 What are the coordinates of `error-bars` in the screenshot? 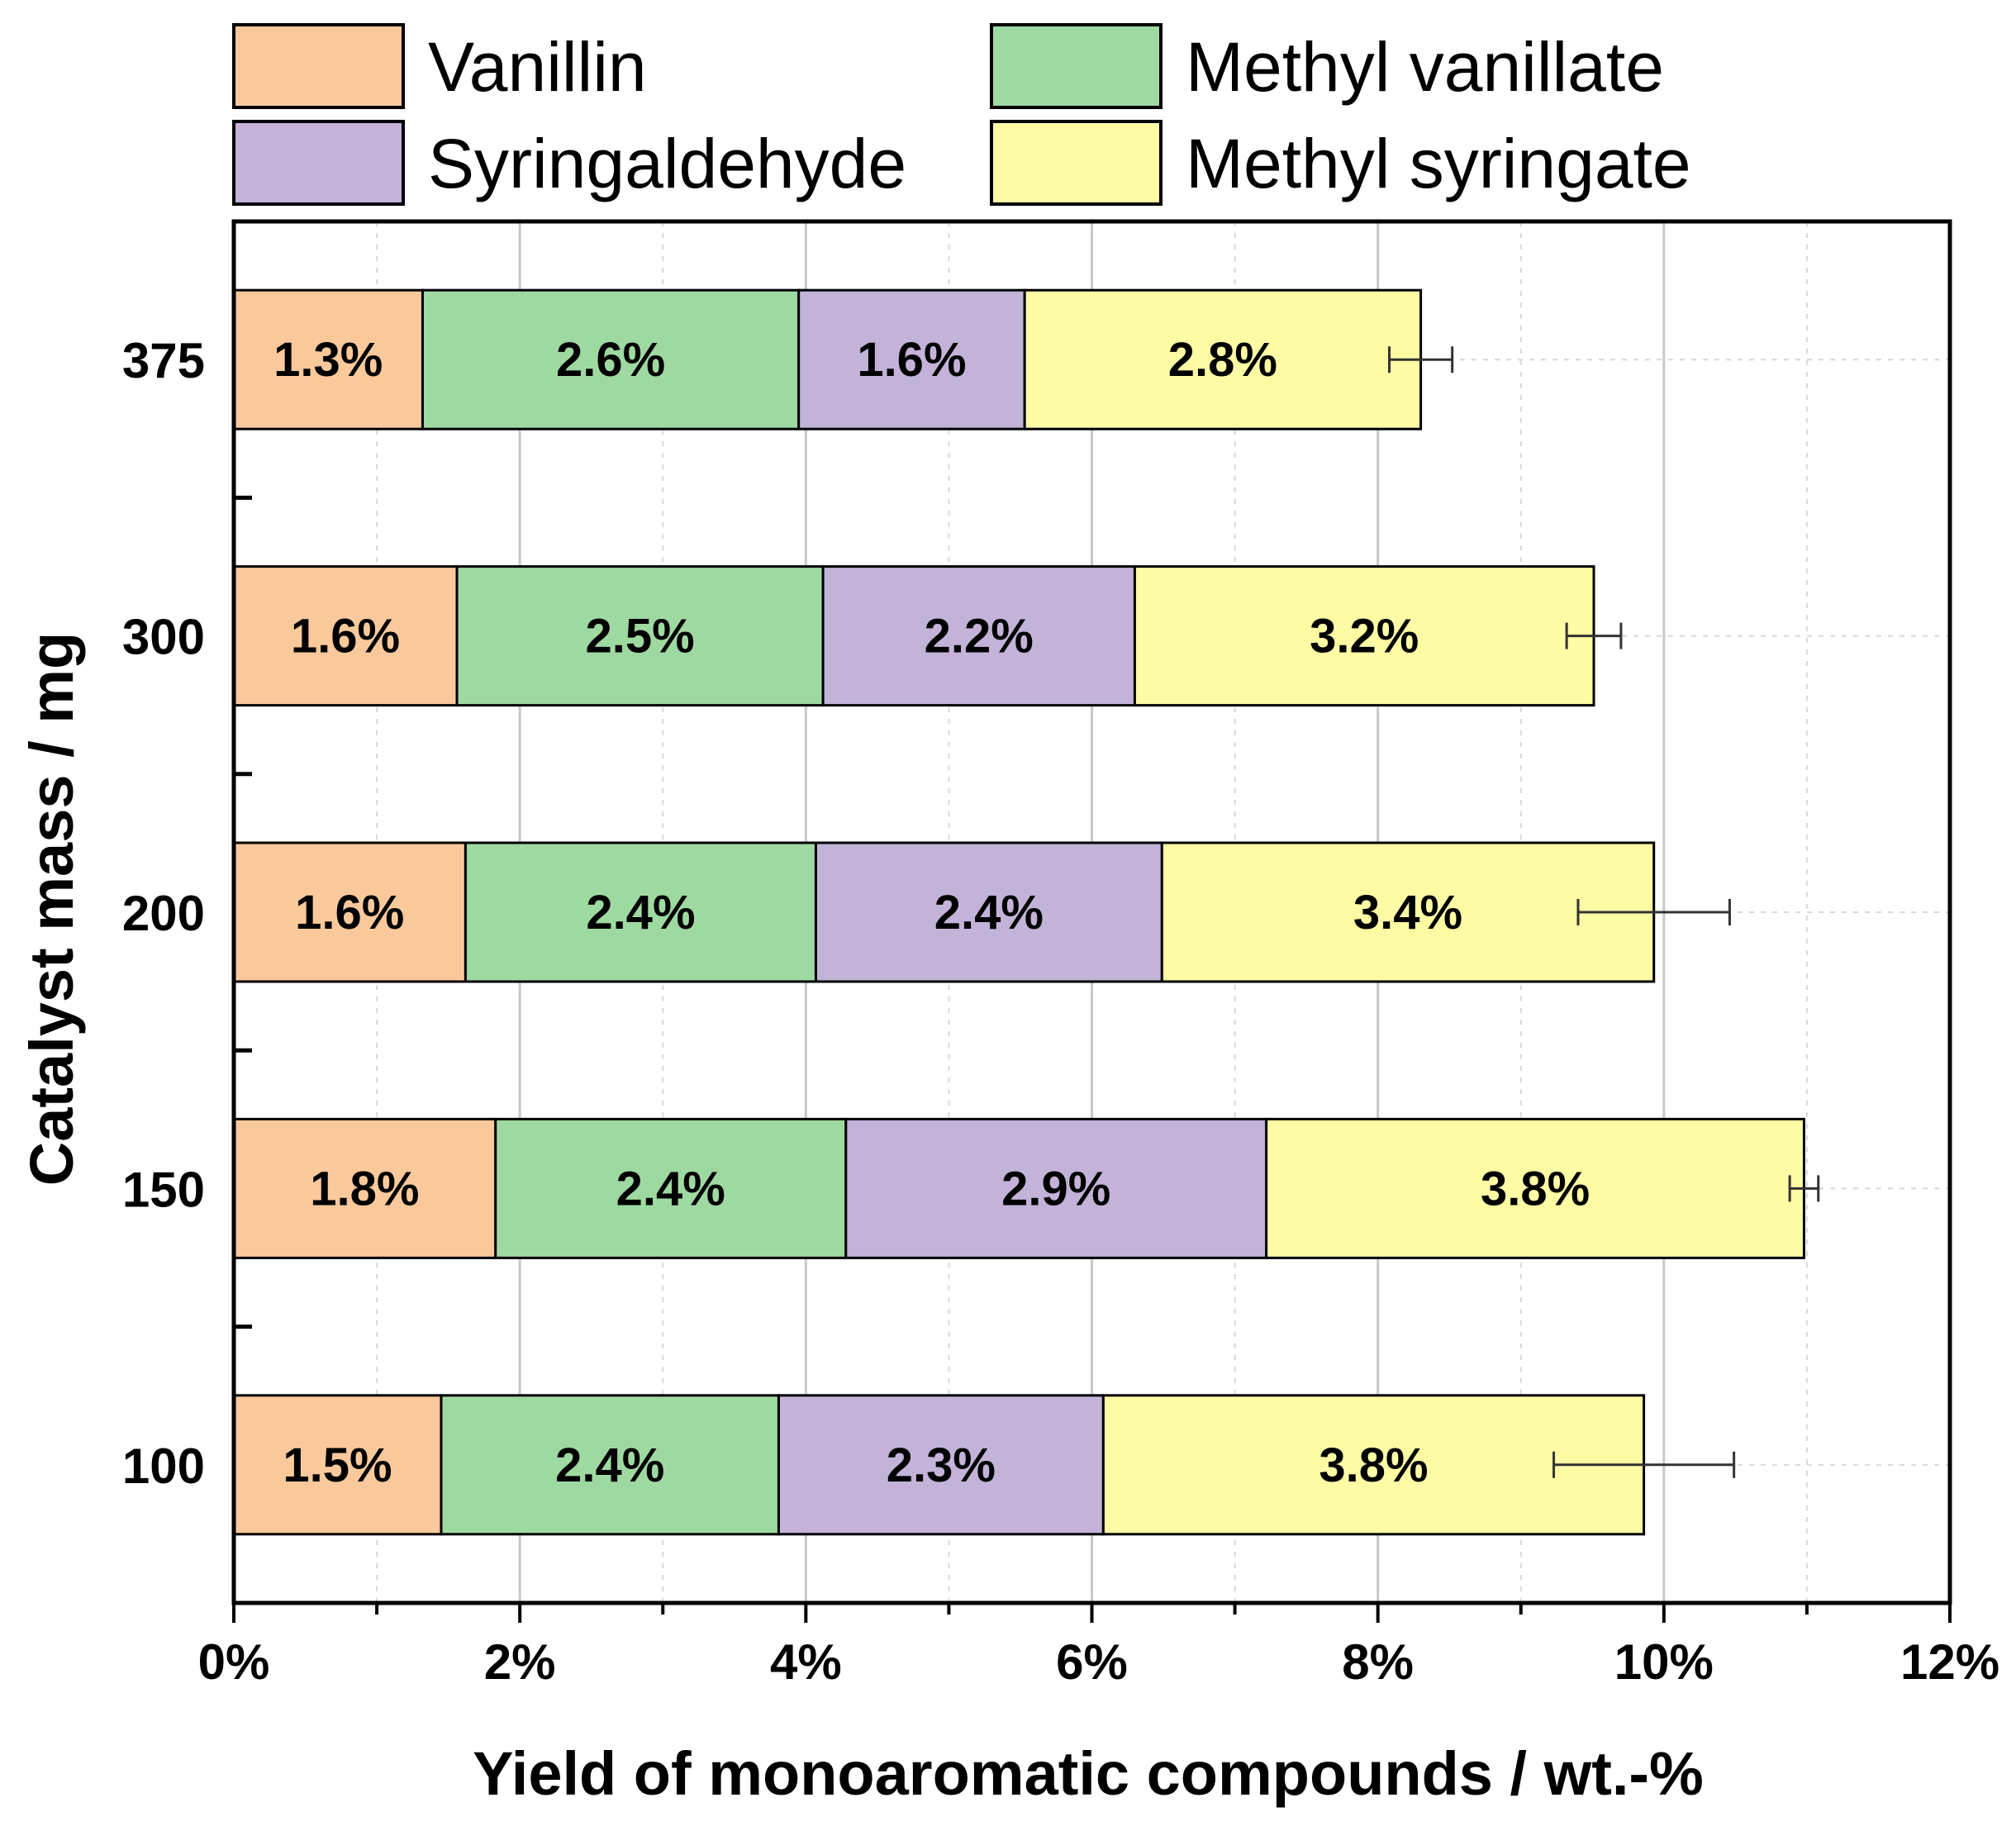 It's located at (1604, 912).